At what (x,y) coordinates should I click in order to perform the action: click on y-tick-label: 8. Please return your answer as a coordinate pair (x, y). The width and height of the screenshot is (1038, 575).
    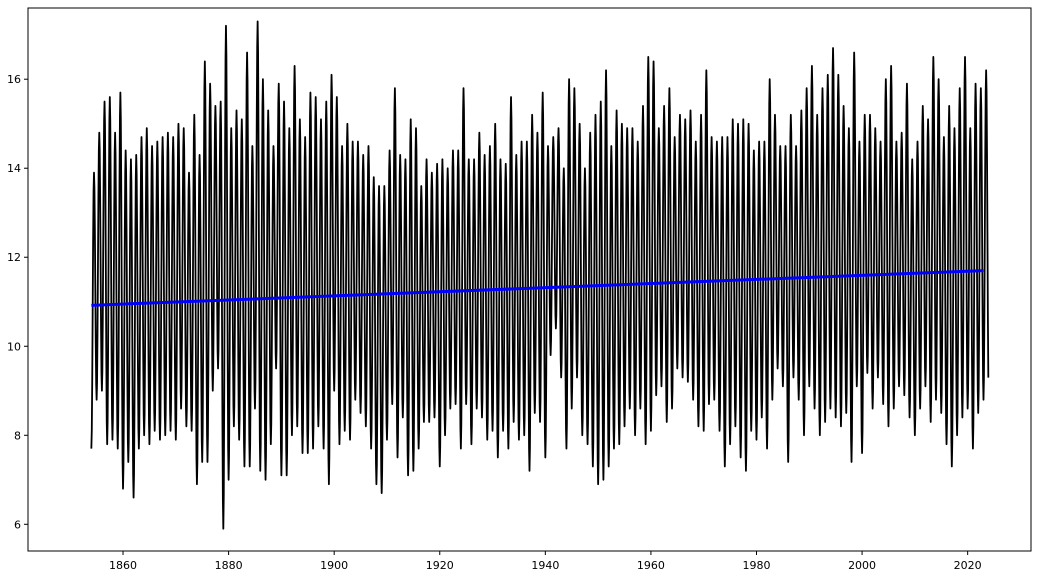
    Looking at the image, I should click on (17, 435).